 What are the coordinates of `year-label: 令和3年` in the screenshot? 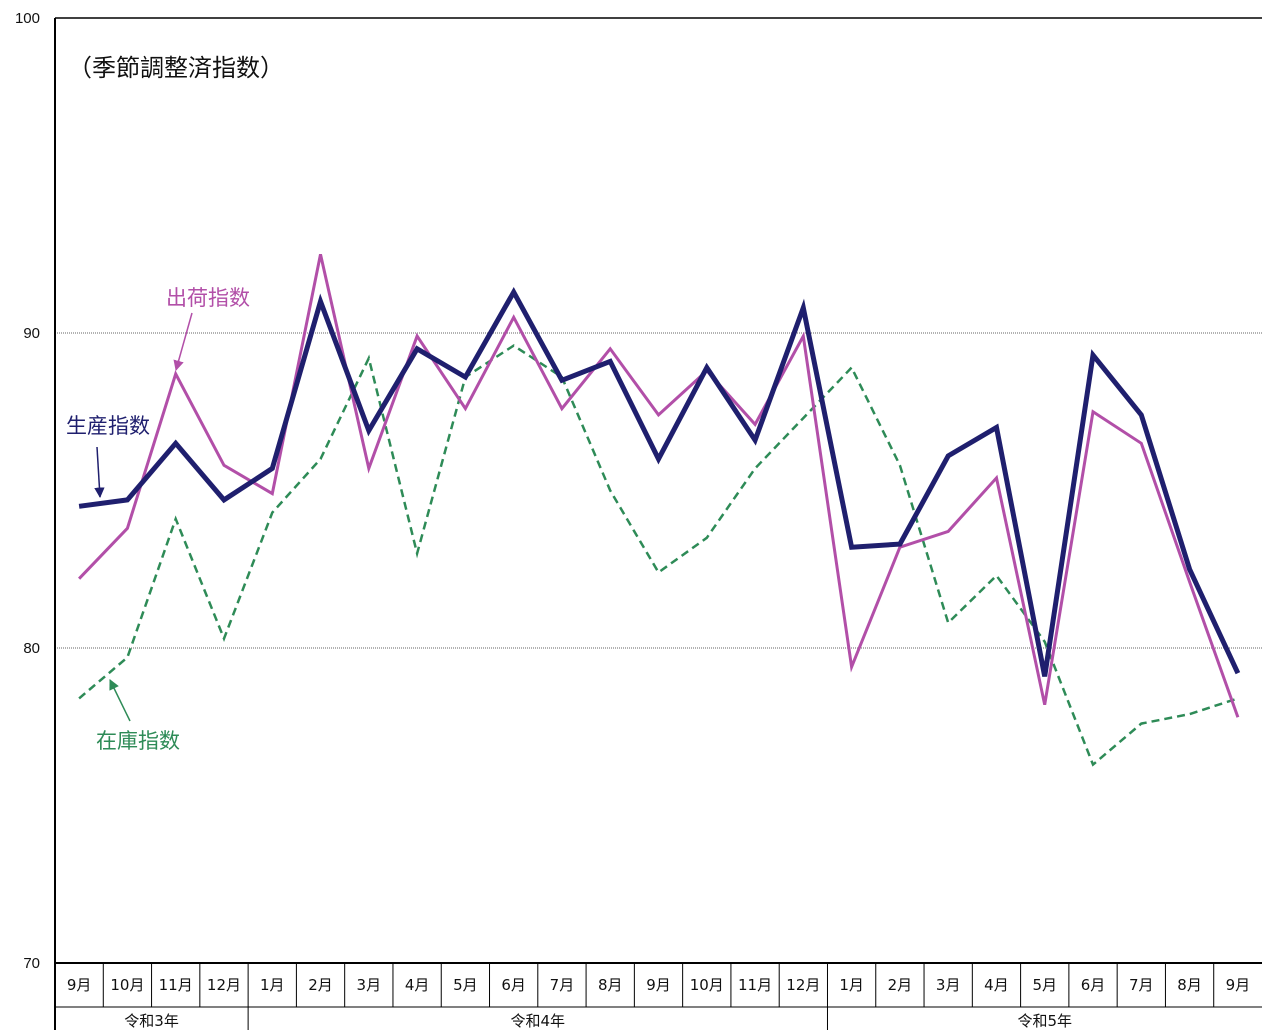 It's located at (151, 1021).